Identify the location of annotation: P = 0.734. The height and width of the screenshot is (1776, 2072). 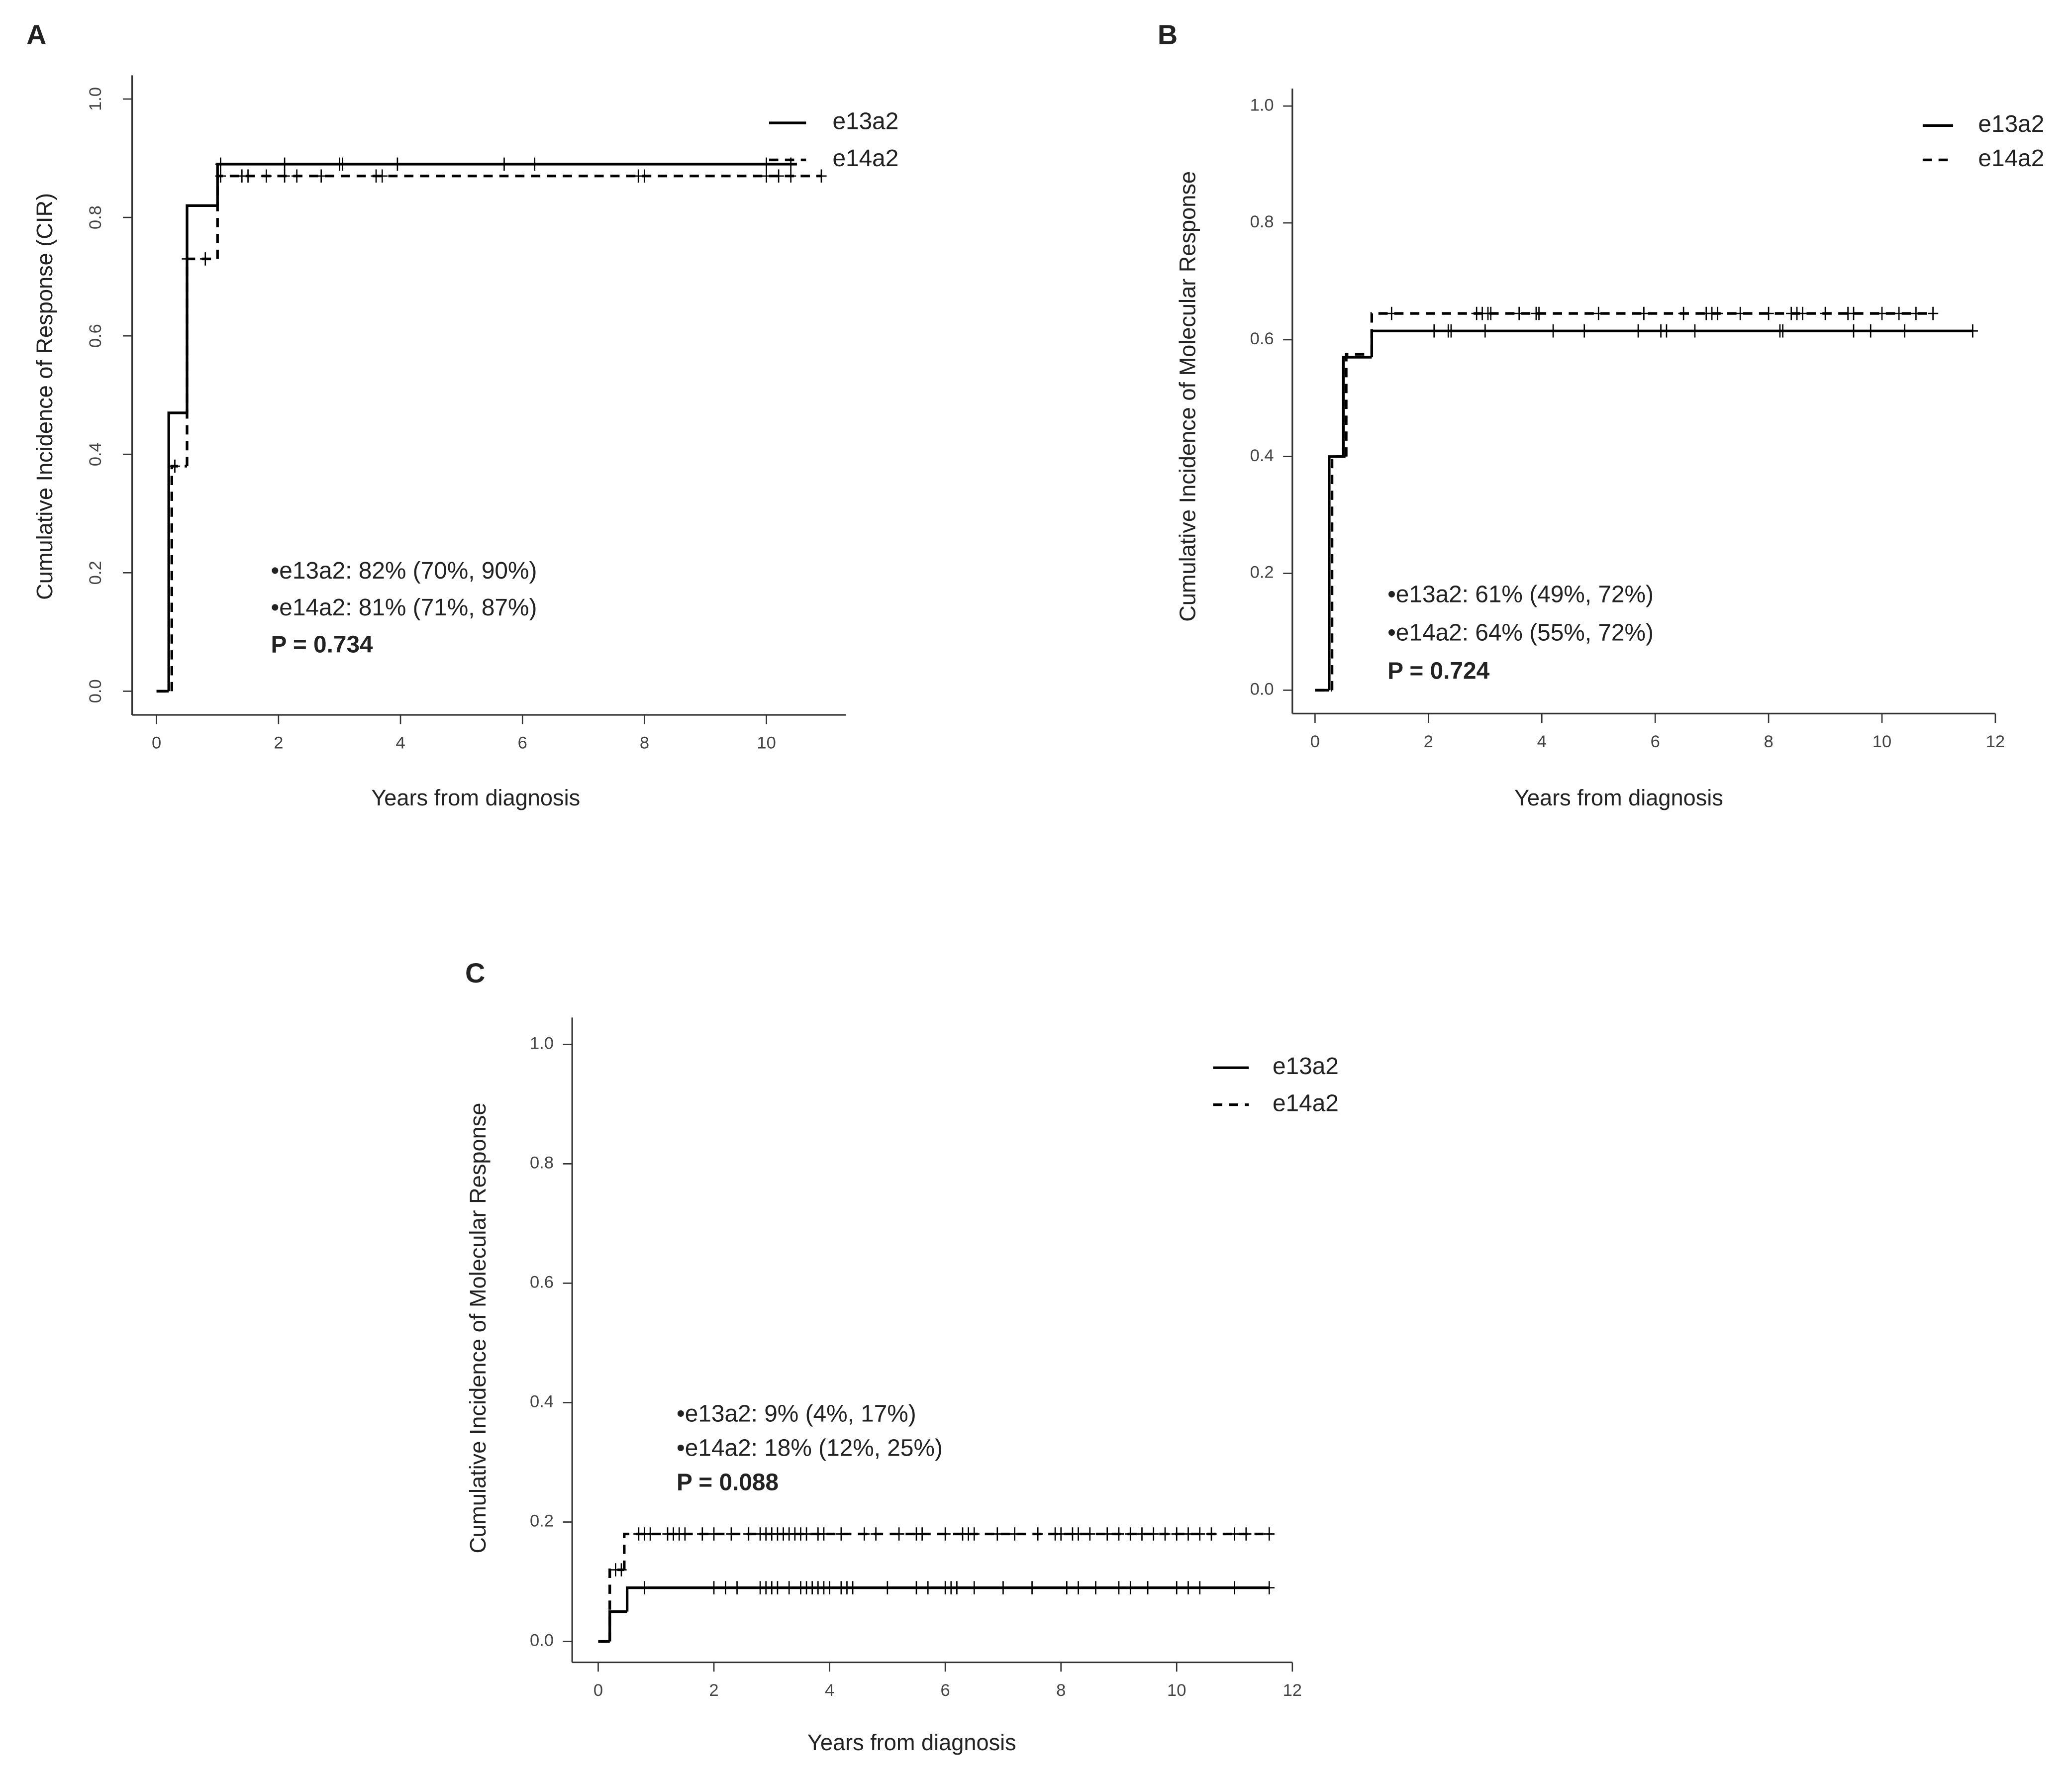
(322, 645).